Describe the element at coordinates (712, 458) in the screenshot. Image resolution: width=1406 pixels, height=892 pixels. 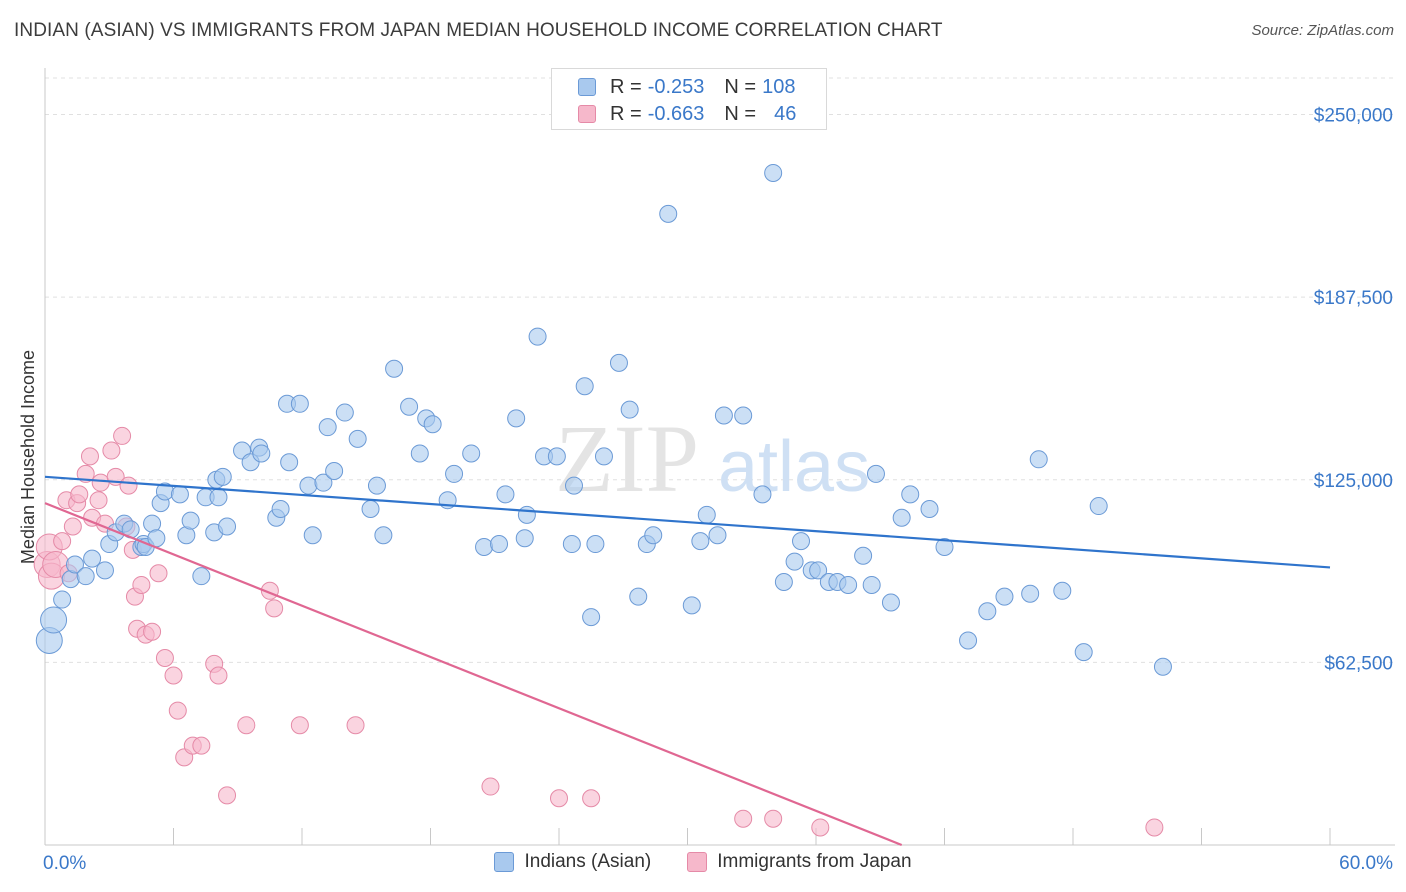
I see `watermark: ZIP atlas` at that location.